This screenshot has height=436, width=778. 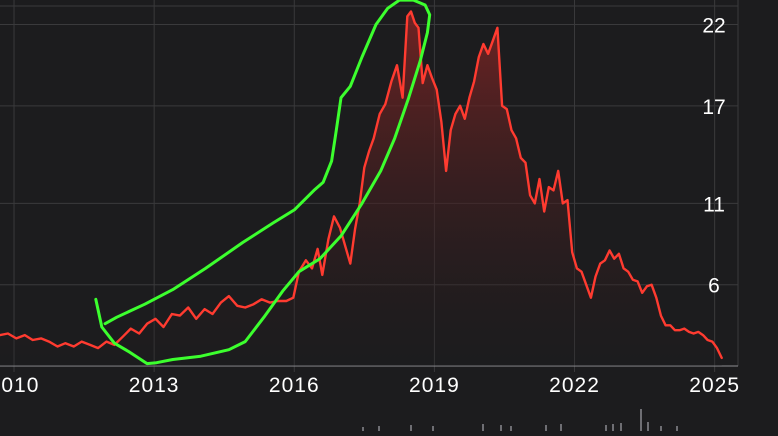 What do you see at coordinates (154, 385) in the screenshot?
I see `x-tick-label: 2013` at bounding box center [154, 385].